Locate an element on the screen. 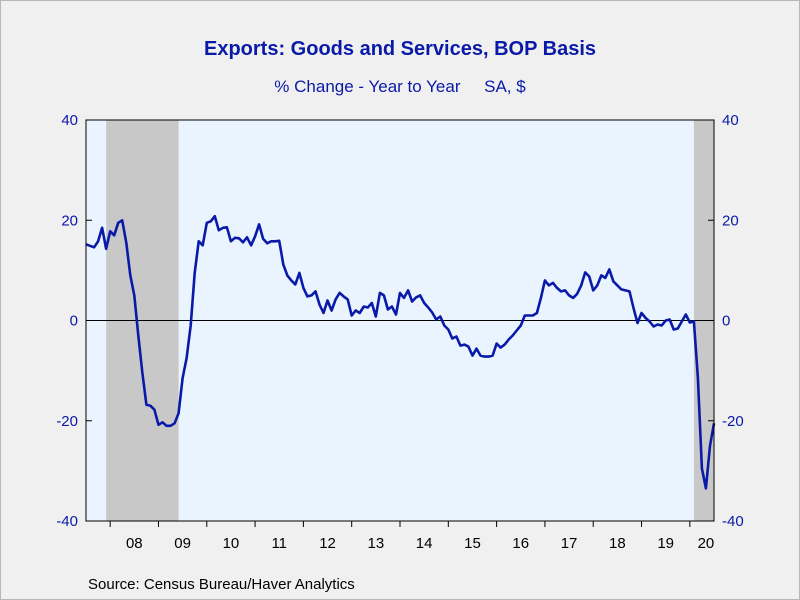 Image resolution: width=800 pixels, height=600 pixels. x-tick-label: 15 is located at coordinates (472, 543).